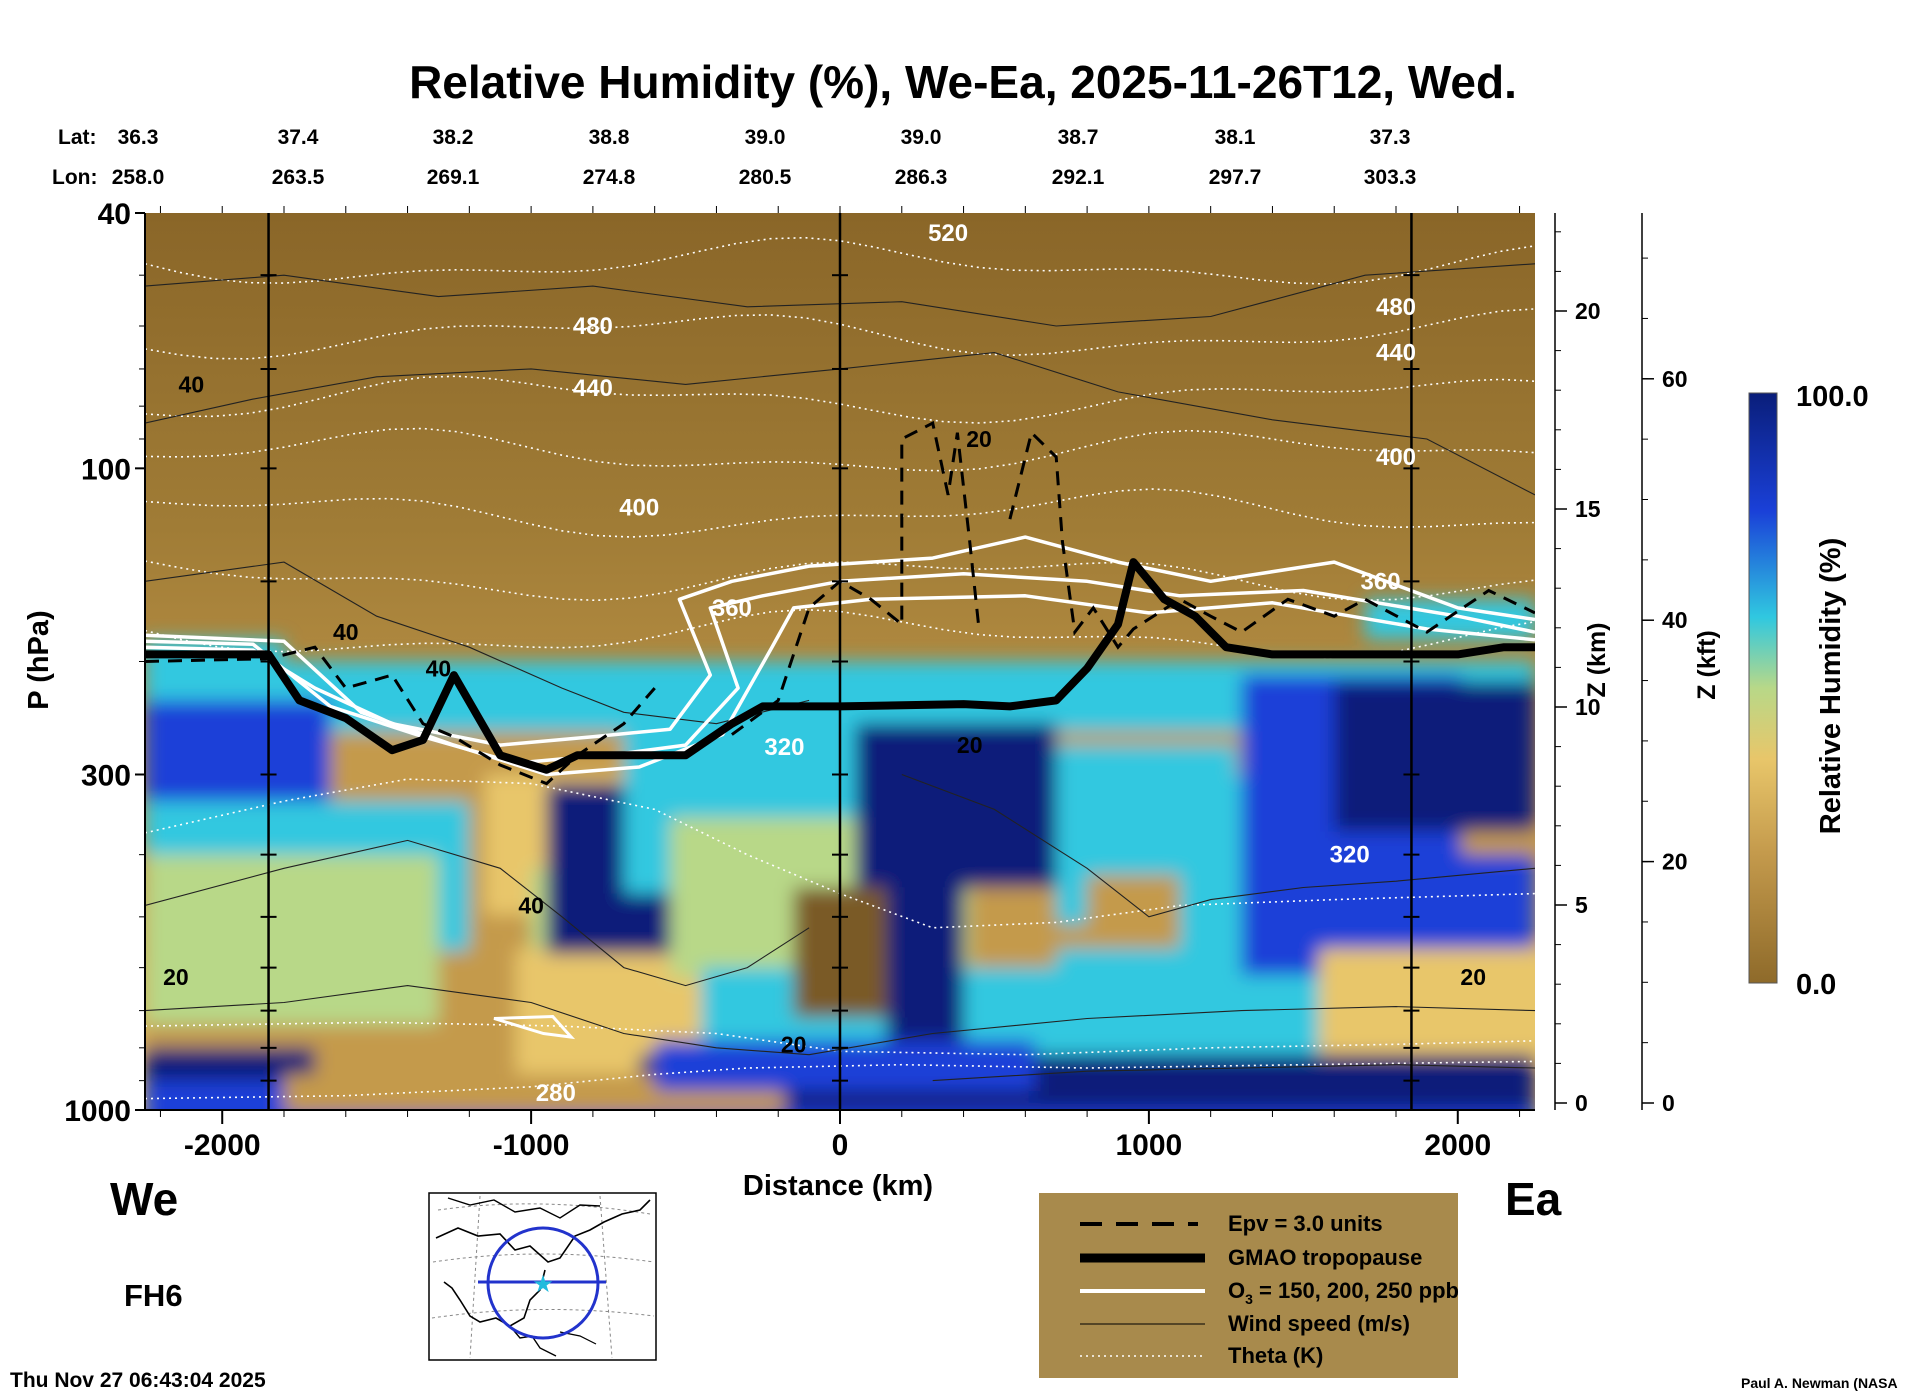 This screenshot has height=1394, width=1926. What do you see at coordinates (765, 177) in the screenshot?
I see `lon-value: 280.5` at bounding box center [765, 177].